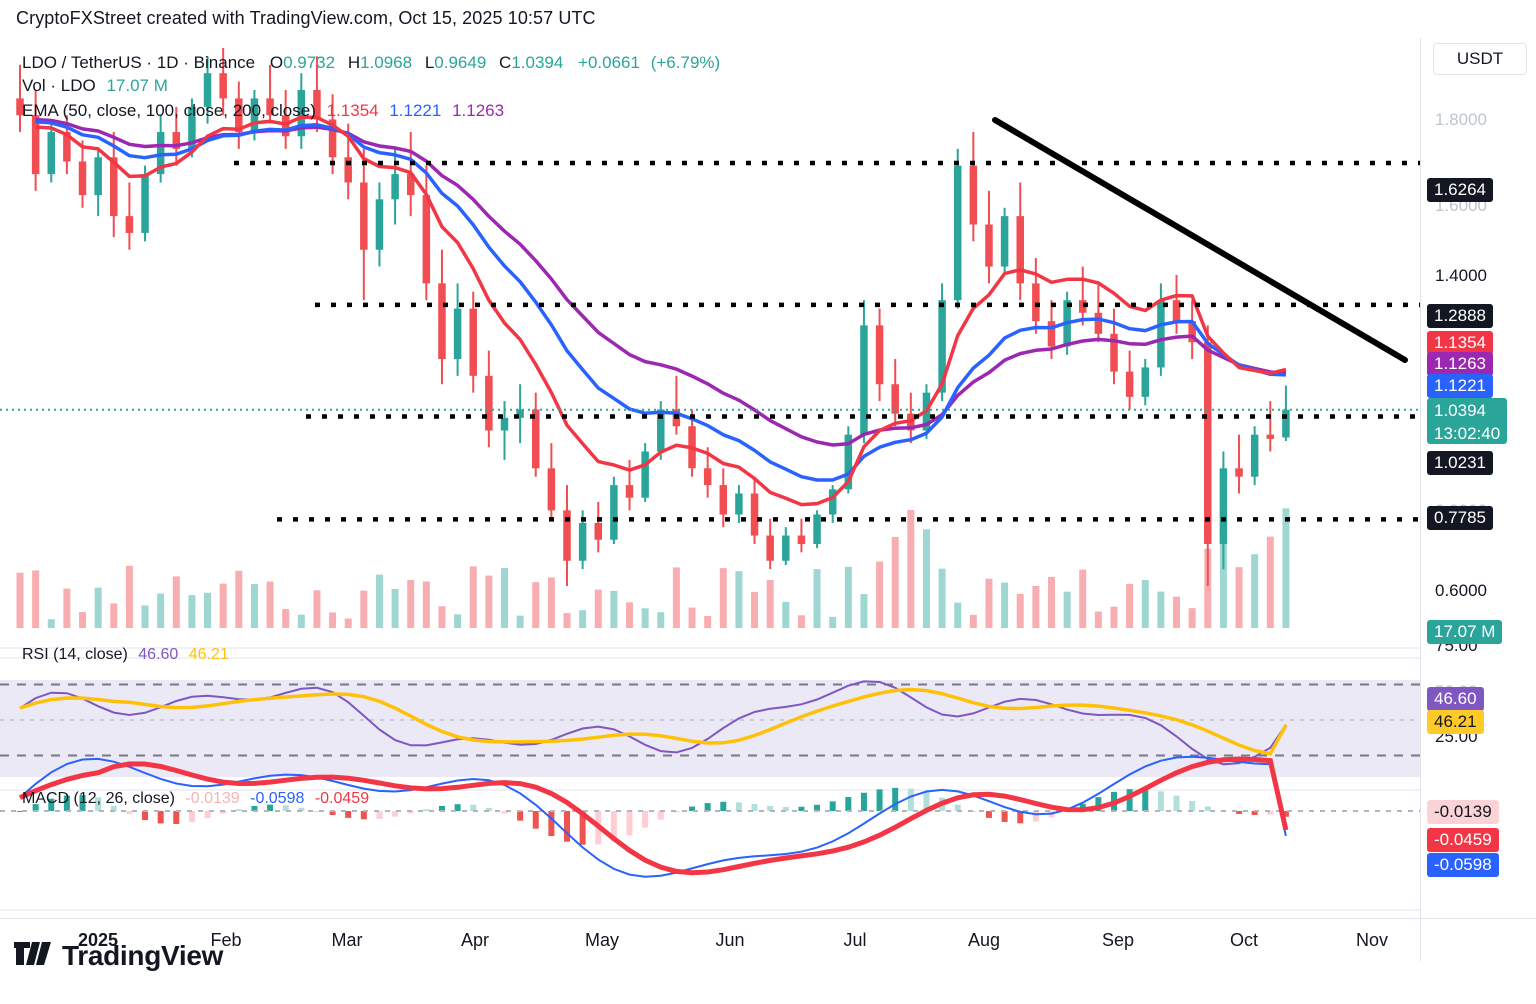  What do you see at coordinates (730, 940) in the screenshot?
I see `time-label-Jun: Jun` at bounding box center [730, 940].